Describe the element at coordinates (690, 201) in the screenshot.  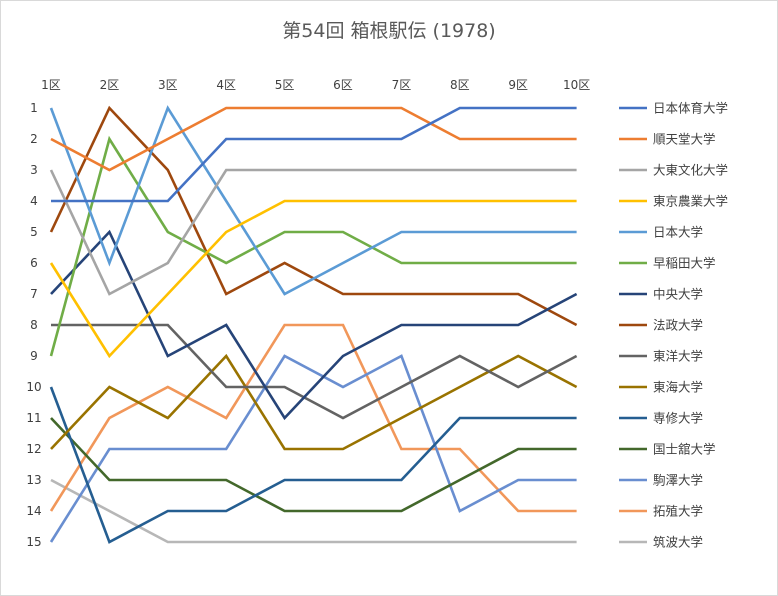
I see `legend-entry: 東京農業大学` at that location.